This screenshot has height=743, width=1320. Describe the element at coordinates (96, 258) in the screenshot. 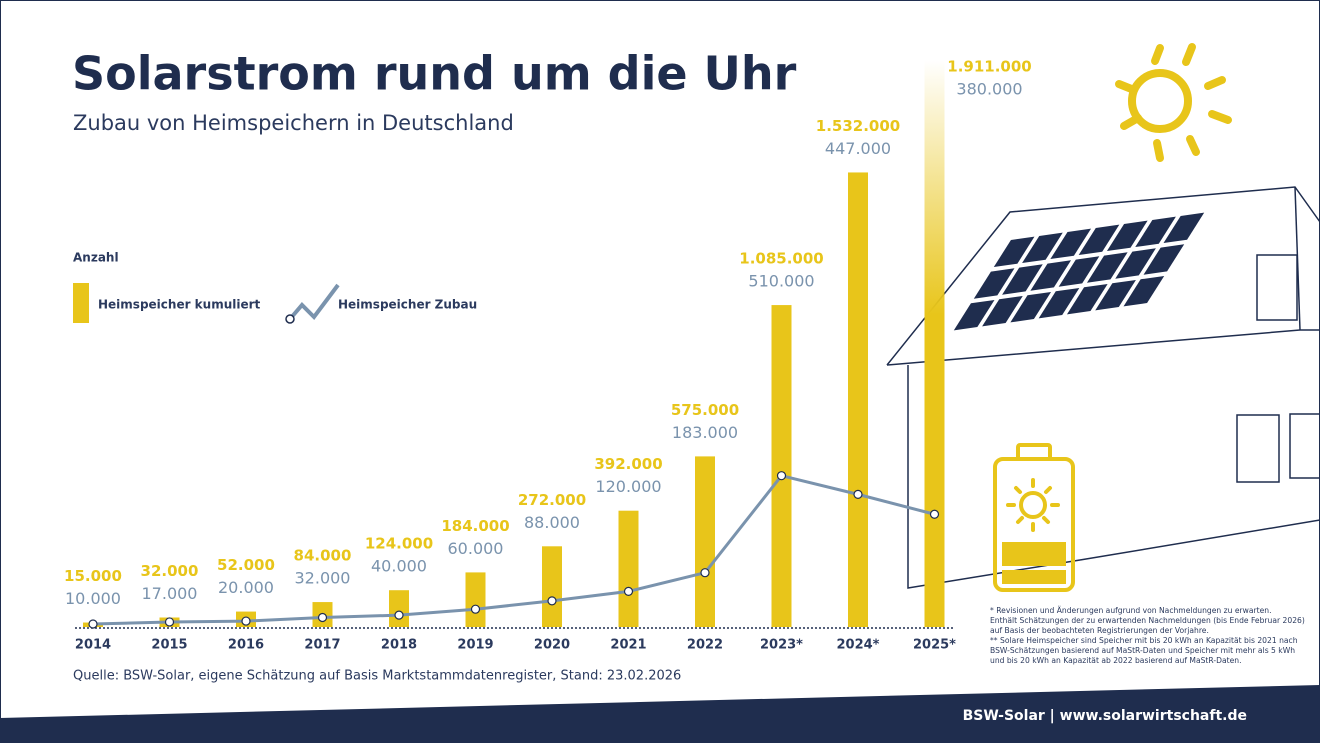

I see `legend-title: Anzahl` at that location.